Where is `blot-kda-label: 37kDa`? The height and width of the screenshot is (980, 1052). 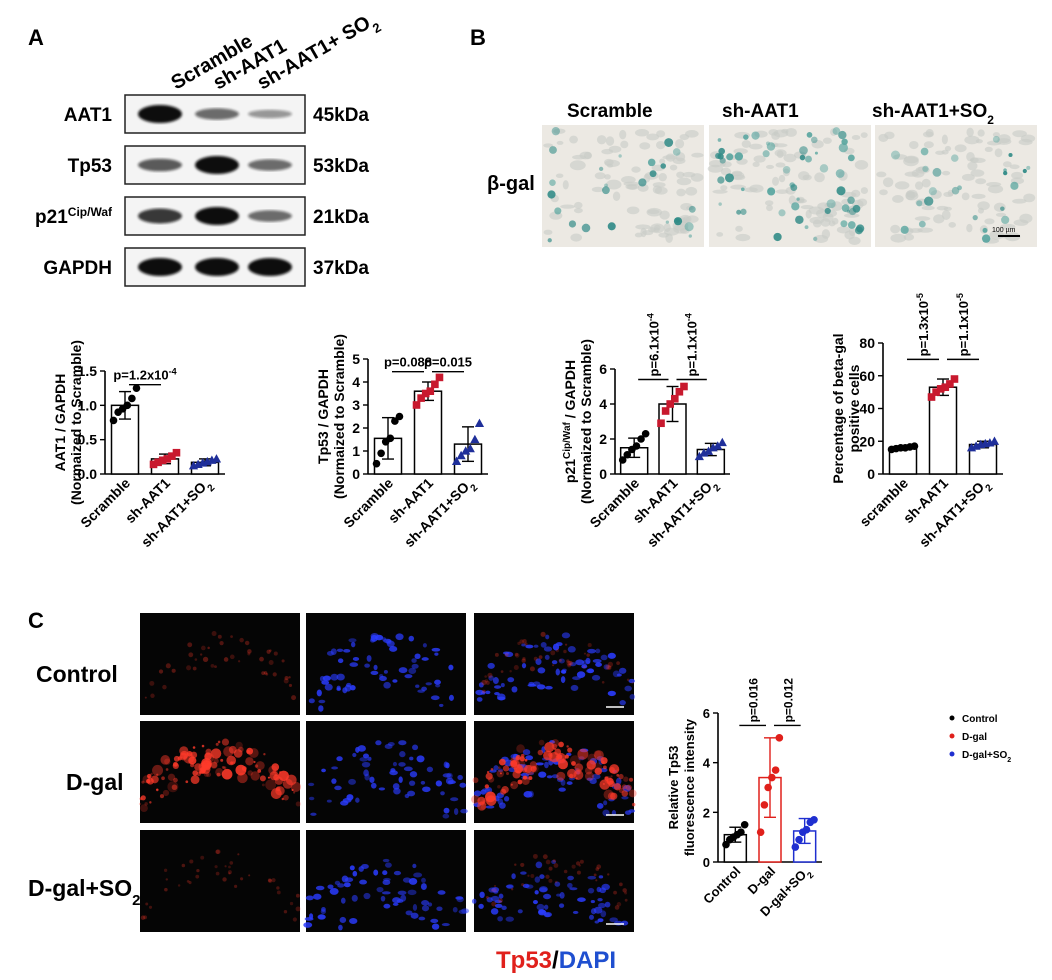 blot-kda-label: 37kDa is located at coordinates (341, 268).